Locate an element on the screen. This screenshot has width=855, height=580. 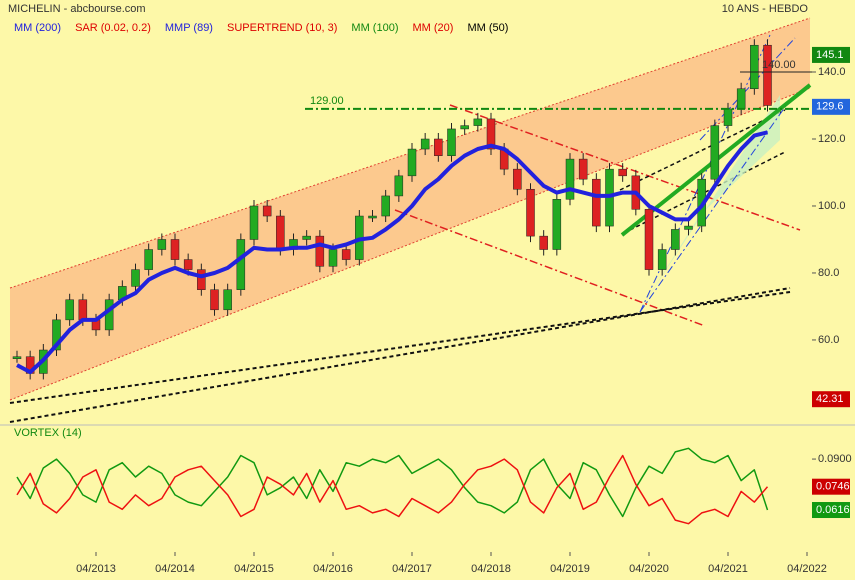
y-tick-label: 100.0 is located at coordinates (832, 206).